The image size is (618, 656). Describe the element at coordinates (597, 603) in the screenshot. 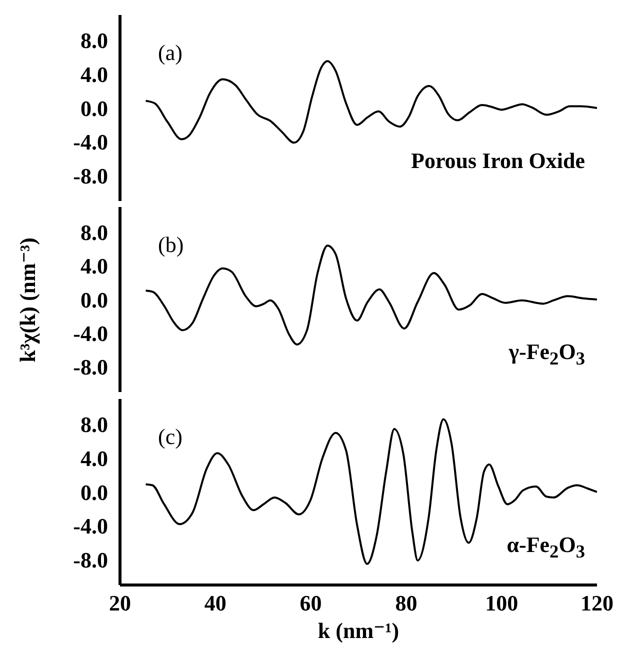

I see `x-tick-label: 120` at that location.